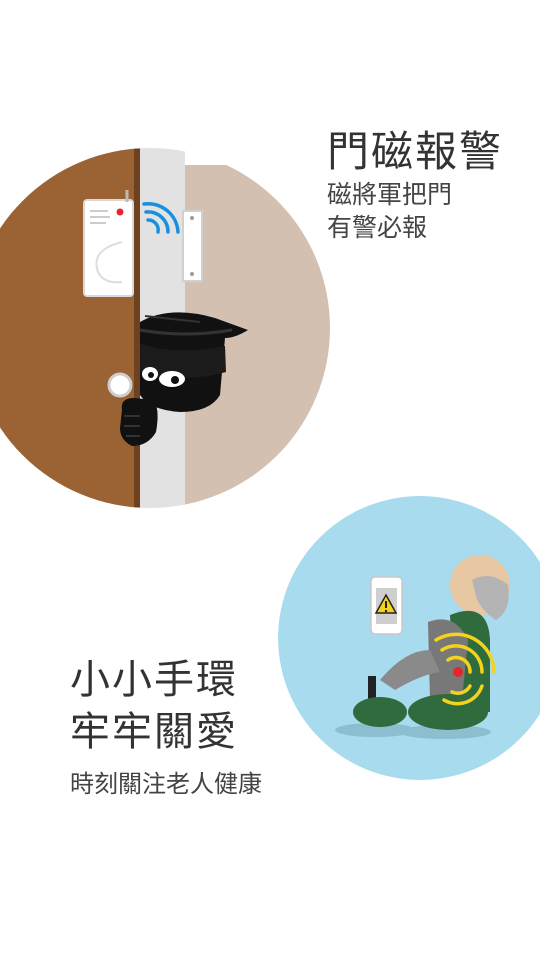  I want to click on bracelet-signal-icon, so click(465, 669).